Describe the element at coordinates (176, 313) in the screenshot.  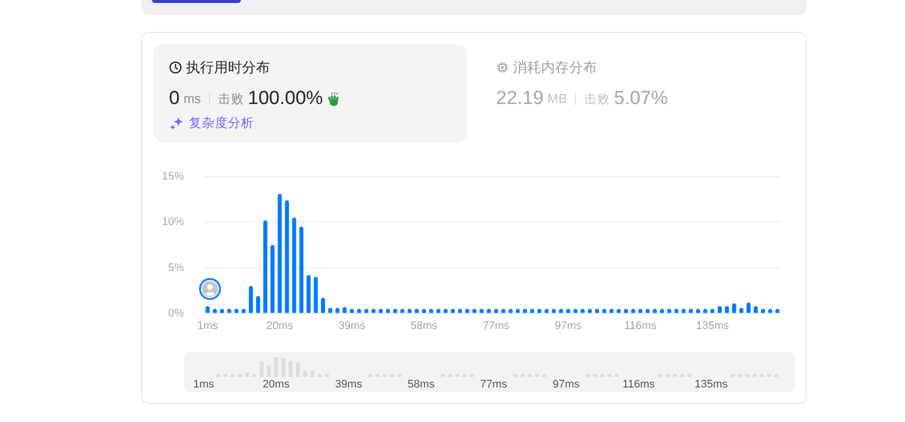
I see `y-tick-label: 0%` at that location.